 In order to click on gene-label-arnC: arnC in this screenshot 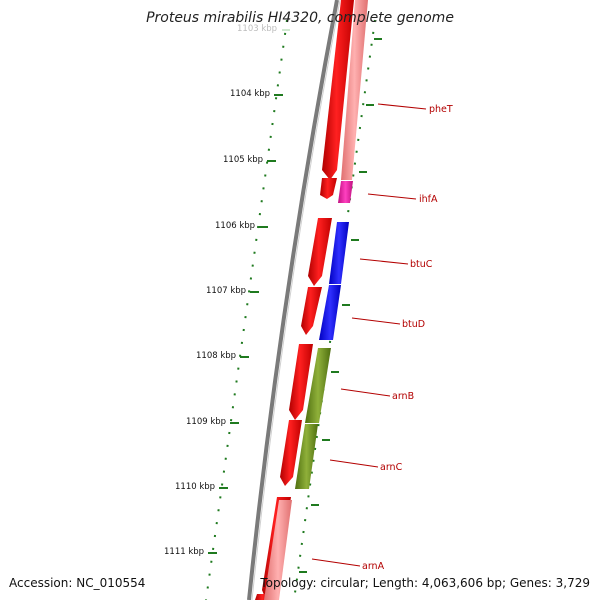, I will do `click(391, 467)`.